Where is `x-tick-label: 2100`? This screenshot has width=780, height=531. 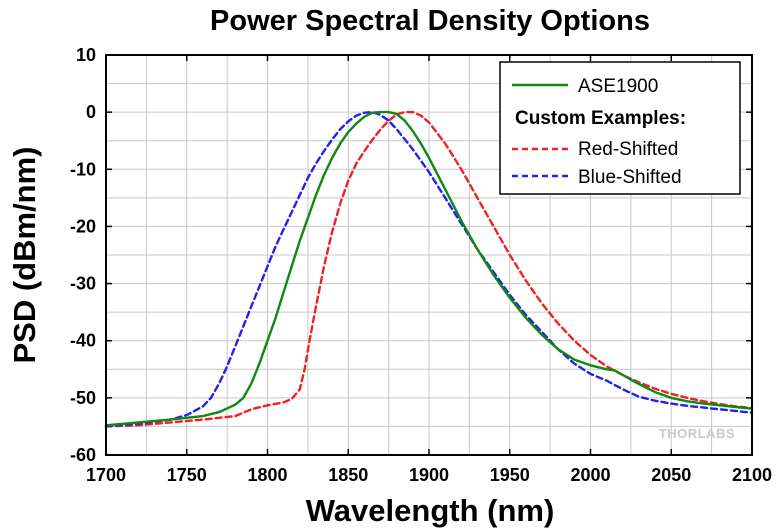
x-tick-label: 2100 is located at coordinates (752, 475).